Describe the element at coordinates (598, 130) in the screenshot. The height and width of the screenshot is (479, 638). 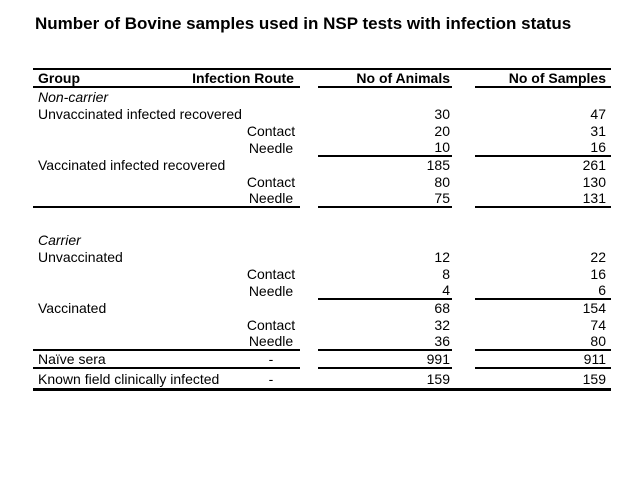
I see `samples-cell: 31` at that location.